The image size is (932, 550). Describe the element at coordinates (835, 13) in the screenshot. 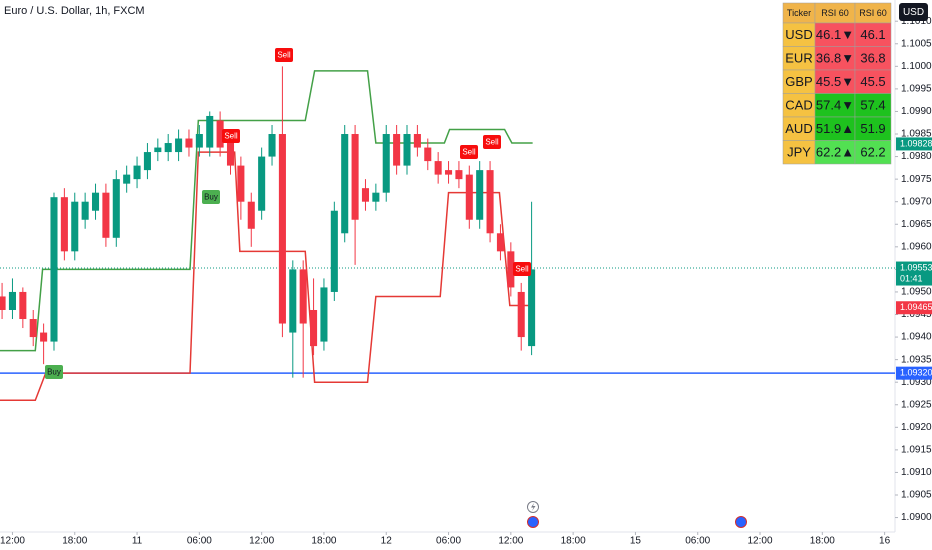

I see `table-header: RSI 60` at that location.